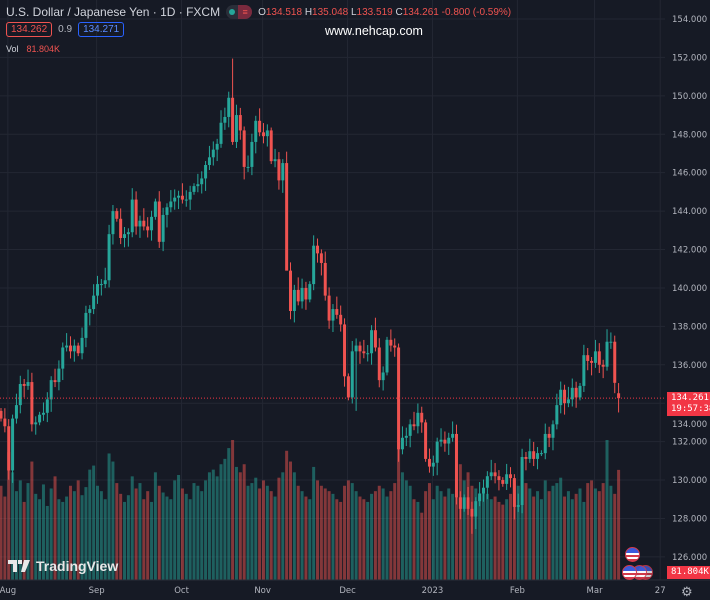 This screenshot has height=600, width=710. I want to click on buy-button: 134.271, so click(101, 29).